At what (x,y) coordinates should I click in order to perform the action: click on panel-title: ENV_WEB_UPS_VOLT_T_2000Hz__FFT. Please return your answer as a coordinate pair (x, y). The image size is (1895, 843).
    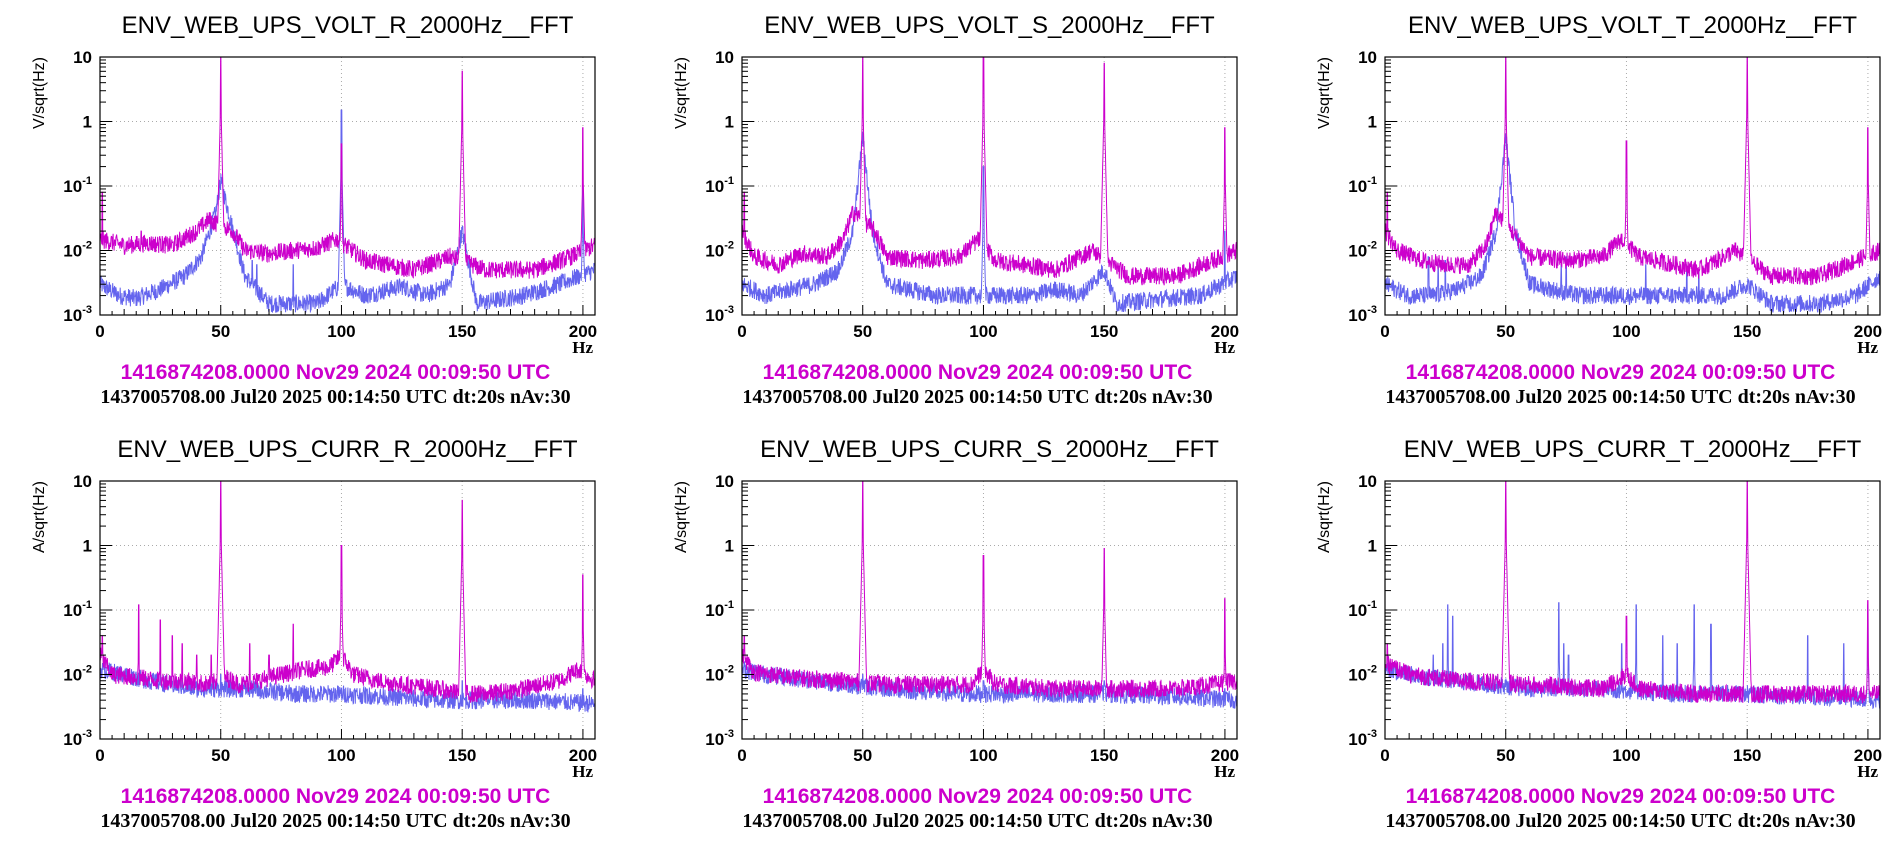
    Looking at the image, I should click on (1632, 25).